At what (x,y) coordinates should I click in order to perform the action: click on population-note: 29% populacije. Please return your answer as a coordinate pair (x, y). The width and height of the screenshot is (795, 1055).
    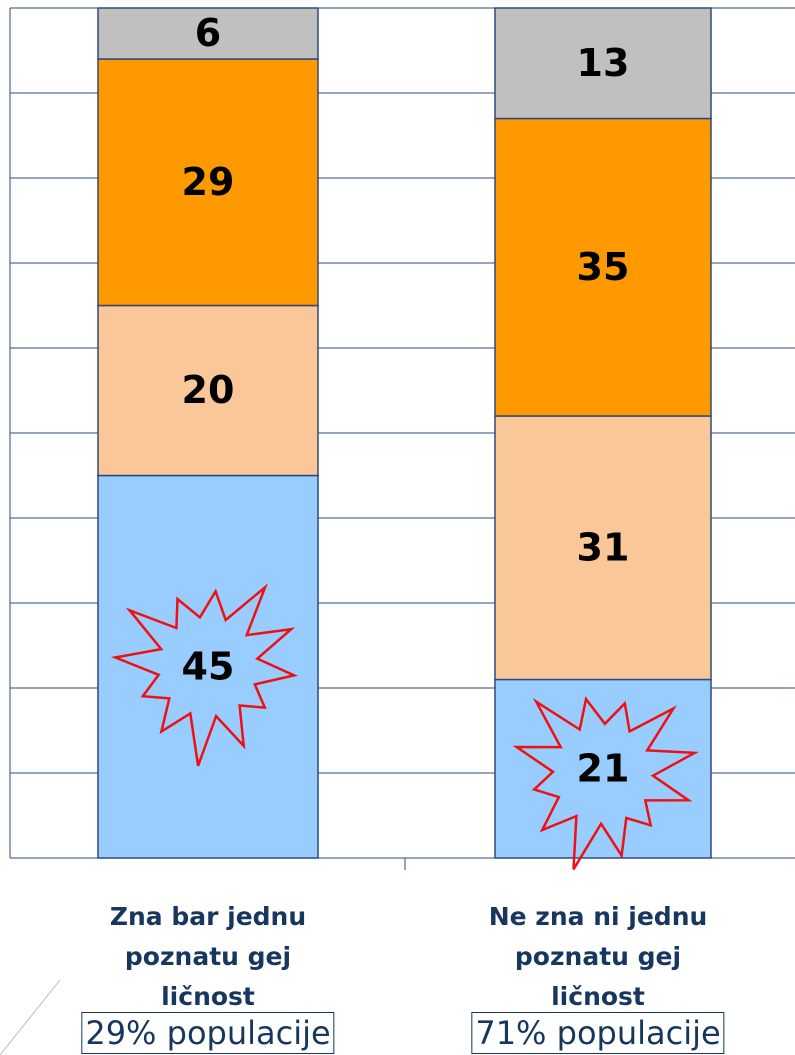
    Looking at the image, I should click on (208, 1033).